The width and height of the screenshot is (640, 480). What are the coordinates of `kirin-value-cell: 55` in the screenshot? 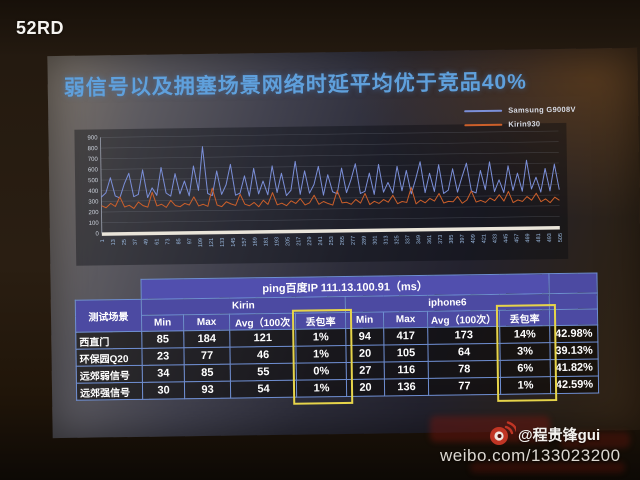 It's located at (263, 372).